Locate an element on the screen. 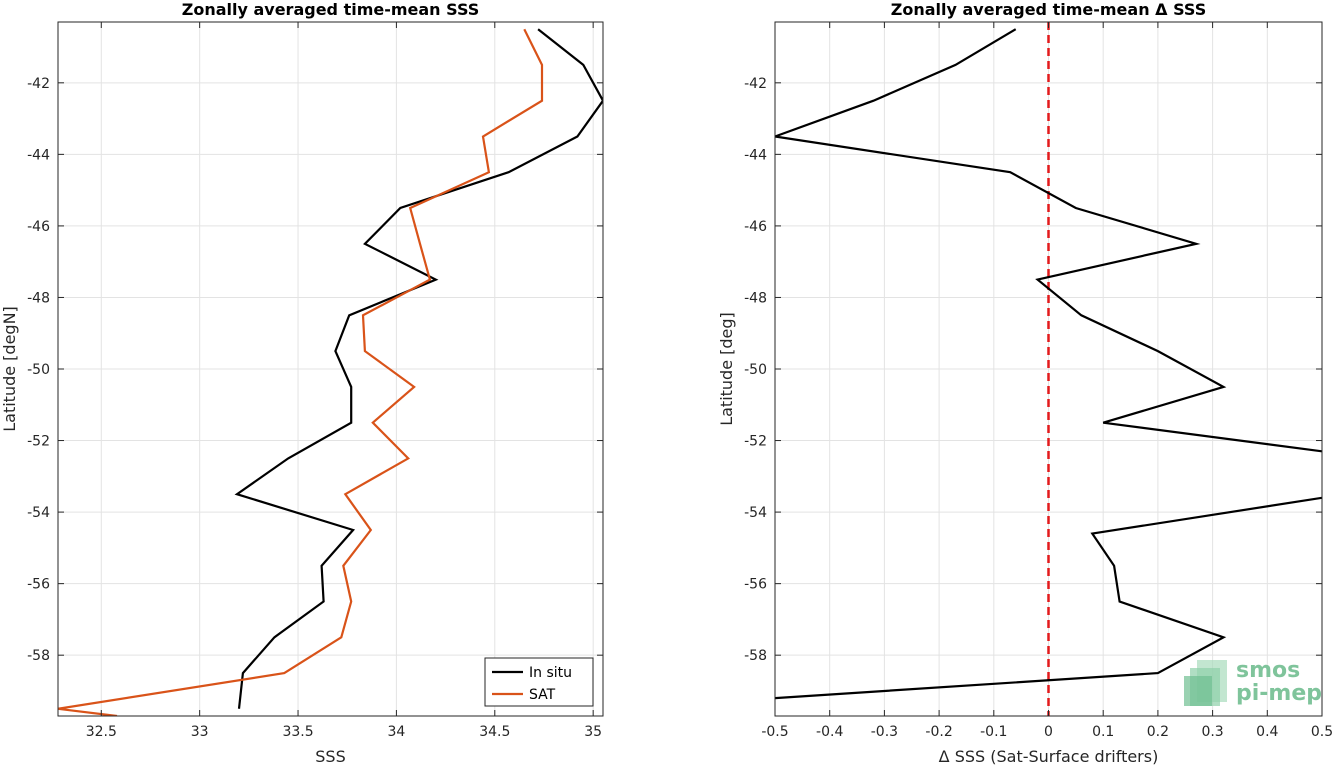 This screenshot has height=765, width=1333. x-tick-label: 0.4 is located at coordinates (1267, 732).